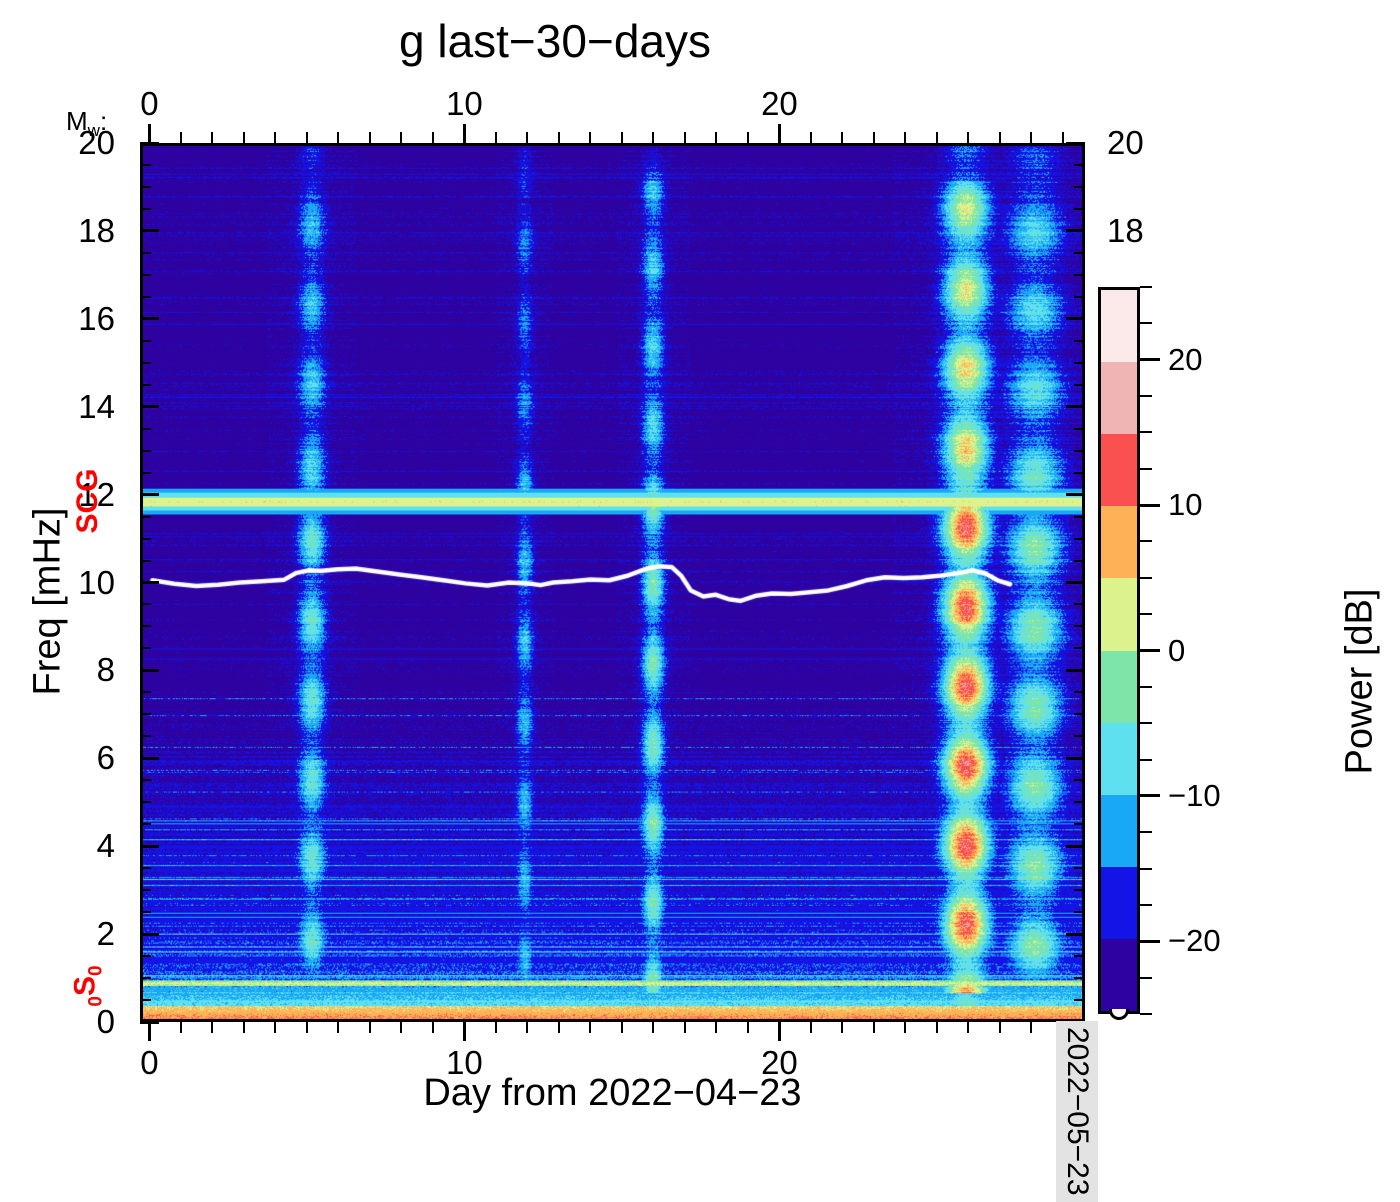 Image resolution: width=1400 pixels, height=1202 pixels. Describe the element at coordinates (1146, 723) in the screenshot. I see `colorbar-tick--5` at that location.